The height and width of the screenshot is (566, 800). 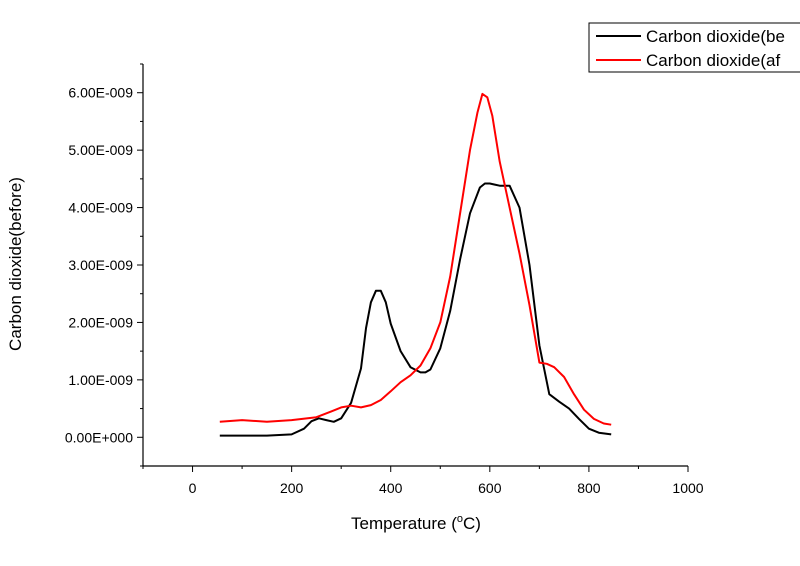 What do you see at coordinates (687, 488) in the screenshot?
I see `x-tick-label: 1000` at bounding box center [687, 488].